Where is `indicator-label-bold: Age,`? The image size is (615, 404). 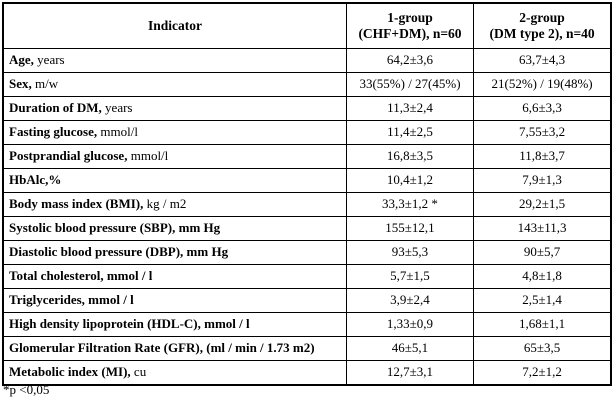
indicator-label-bold: Age, is located at coordinates (21, 60).